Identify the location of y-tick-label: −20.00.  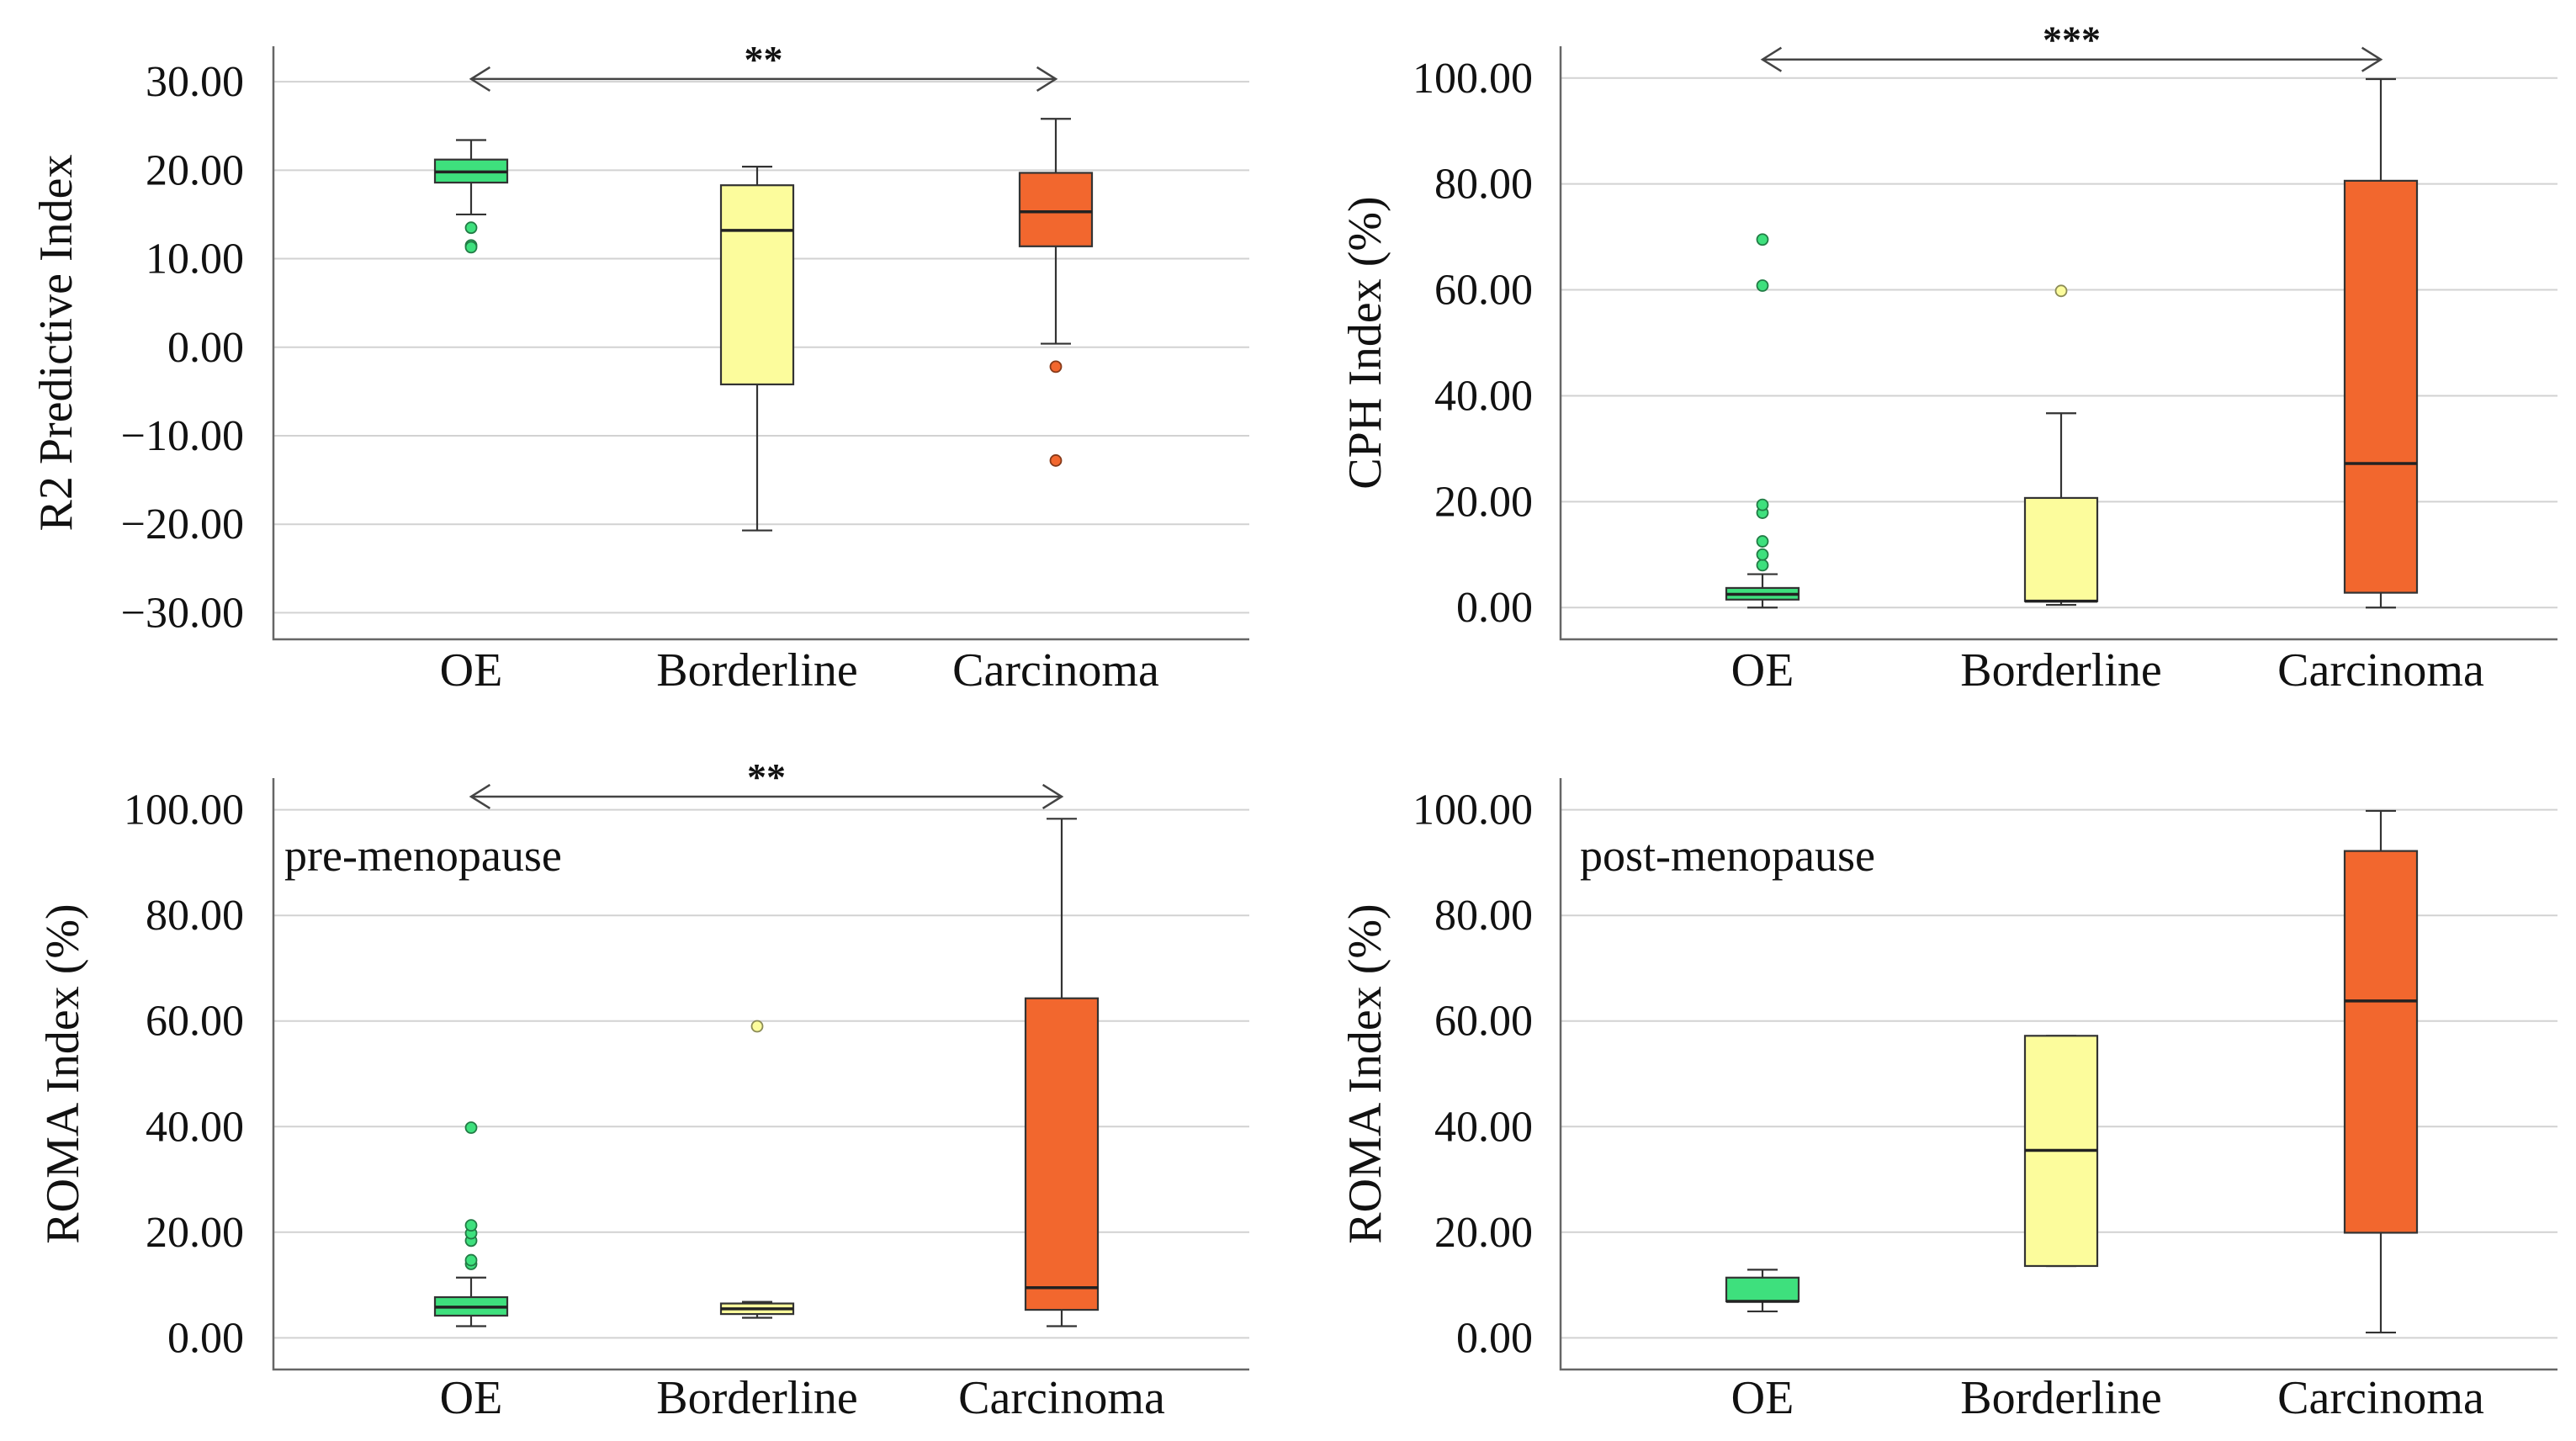
(182, 524).